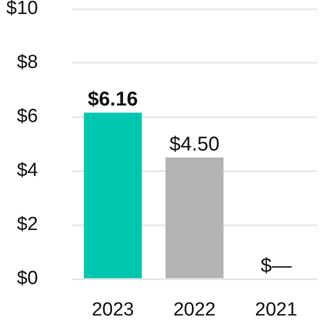 The height and width of the screenshot is (326, 326). What do you see at coordinates (113, 99) in the screenshot?
I see `data-label: $6.16` at bounding box center [113, 99].